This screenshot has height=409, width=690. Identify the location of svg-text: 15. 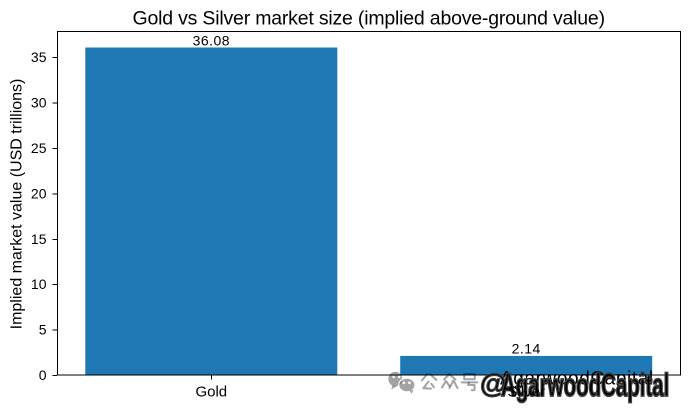
(39, 239).